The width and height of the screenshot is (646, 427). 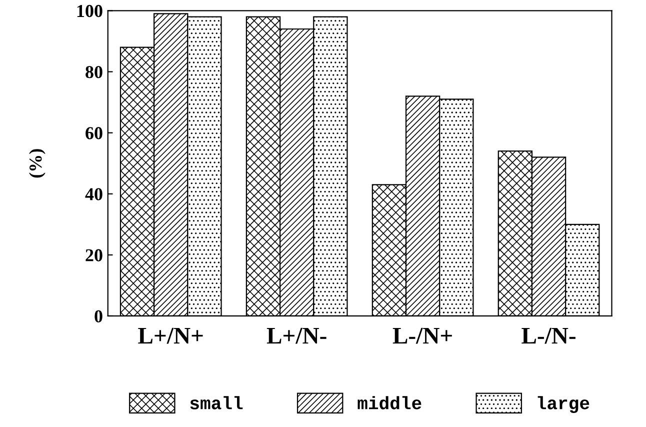 What do you see at coordinates (170, 336) in the screenshot?
I see `x-tick-label: L+/N+` at bounding box center [170, 336].